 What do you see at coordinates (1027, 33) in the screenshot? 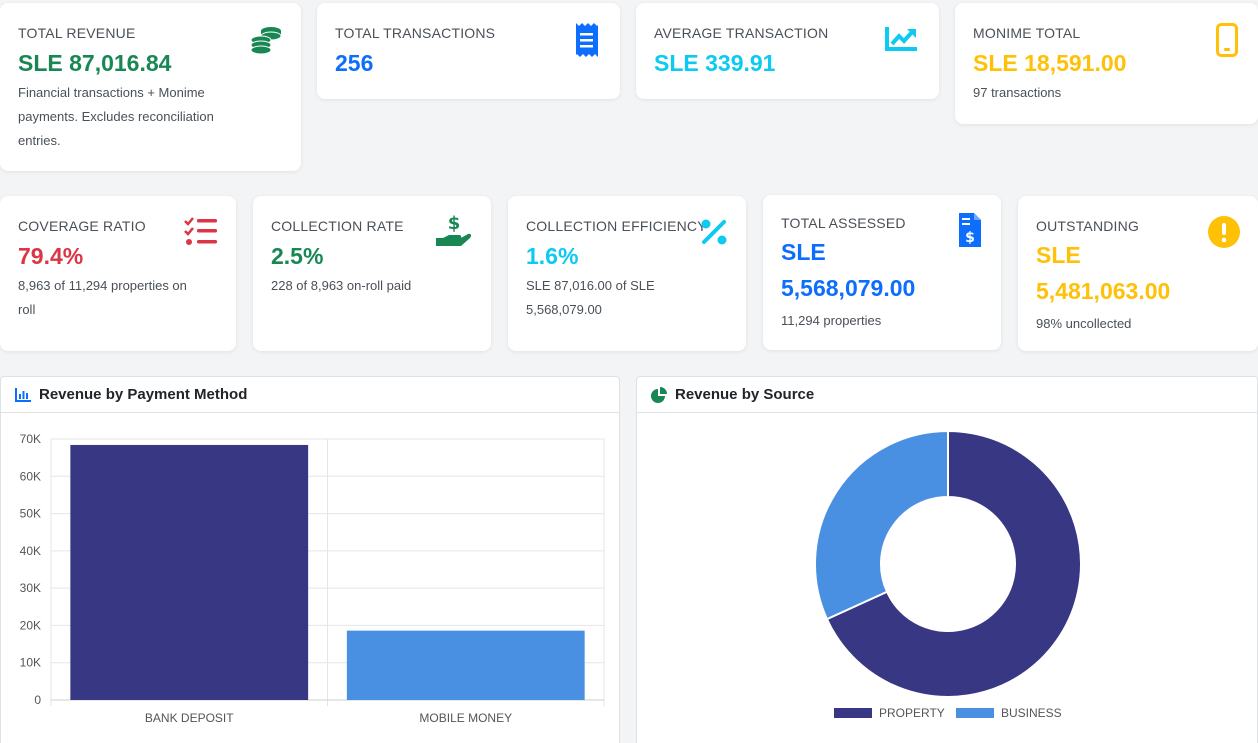
I see `card-label: MONIME TOTAL` at bounding box center [1027, 33].